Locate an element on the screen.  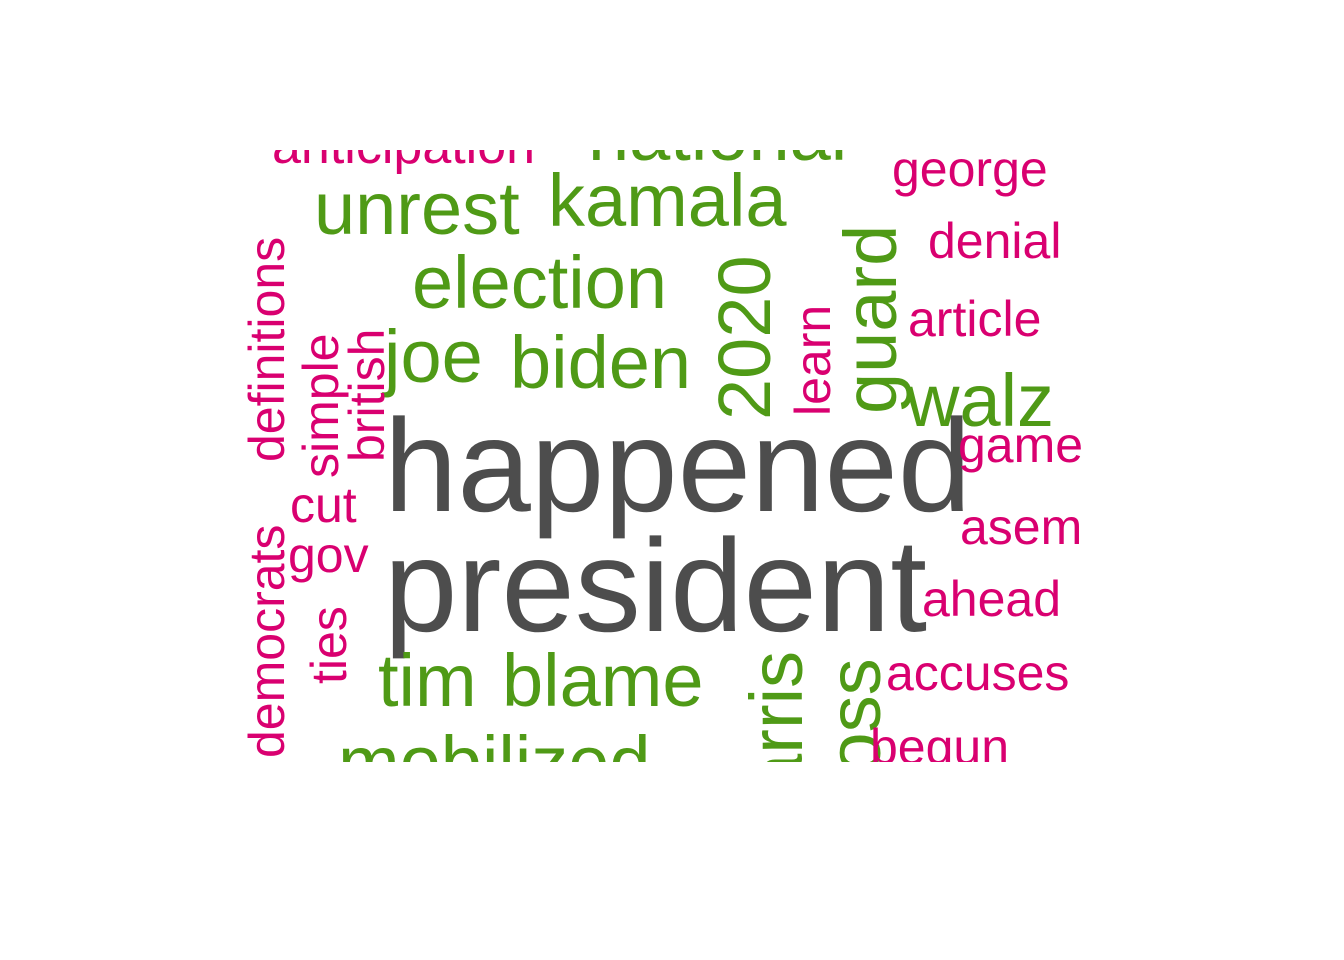
word-biden: biden is located at coordinates (601, 362).